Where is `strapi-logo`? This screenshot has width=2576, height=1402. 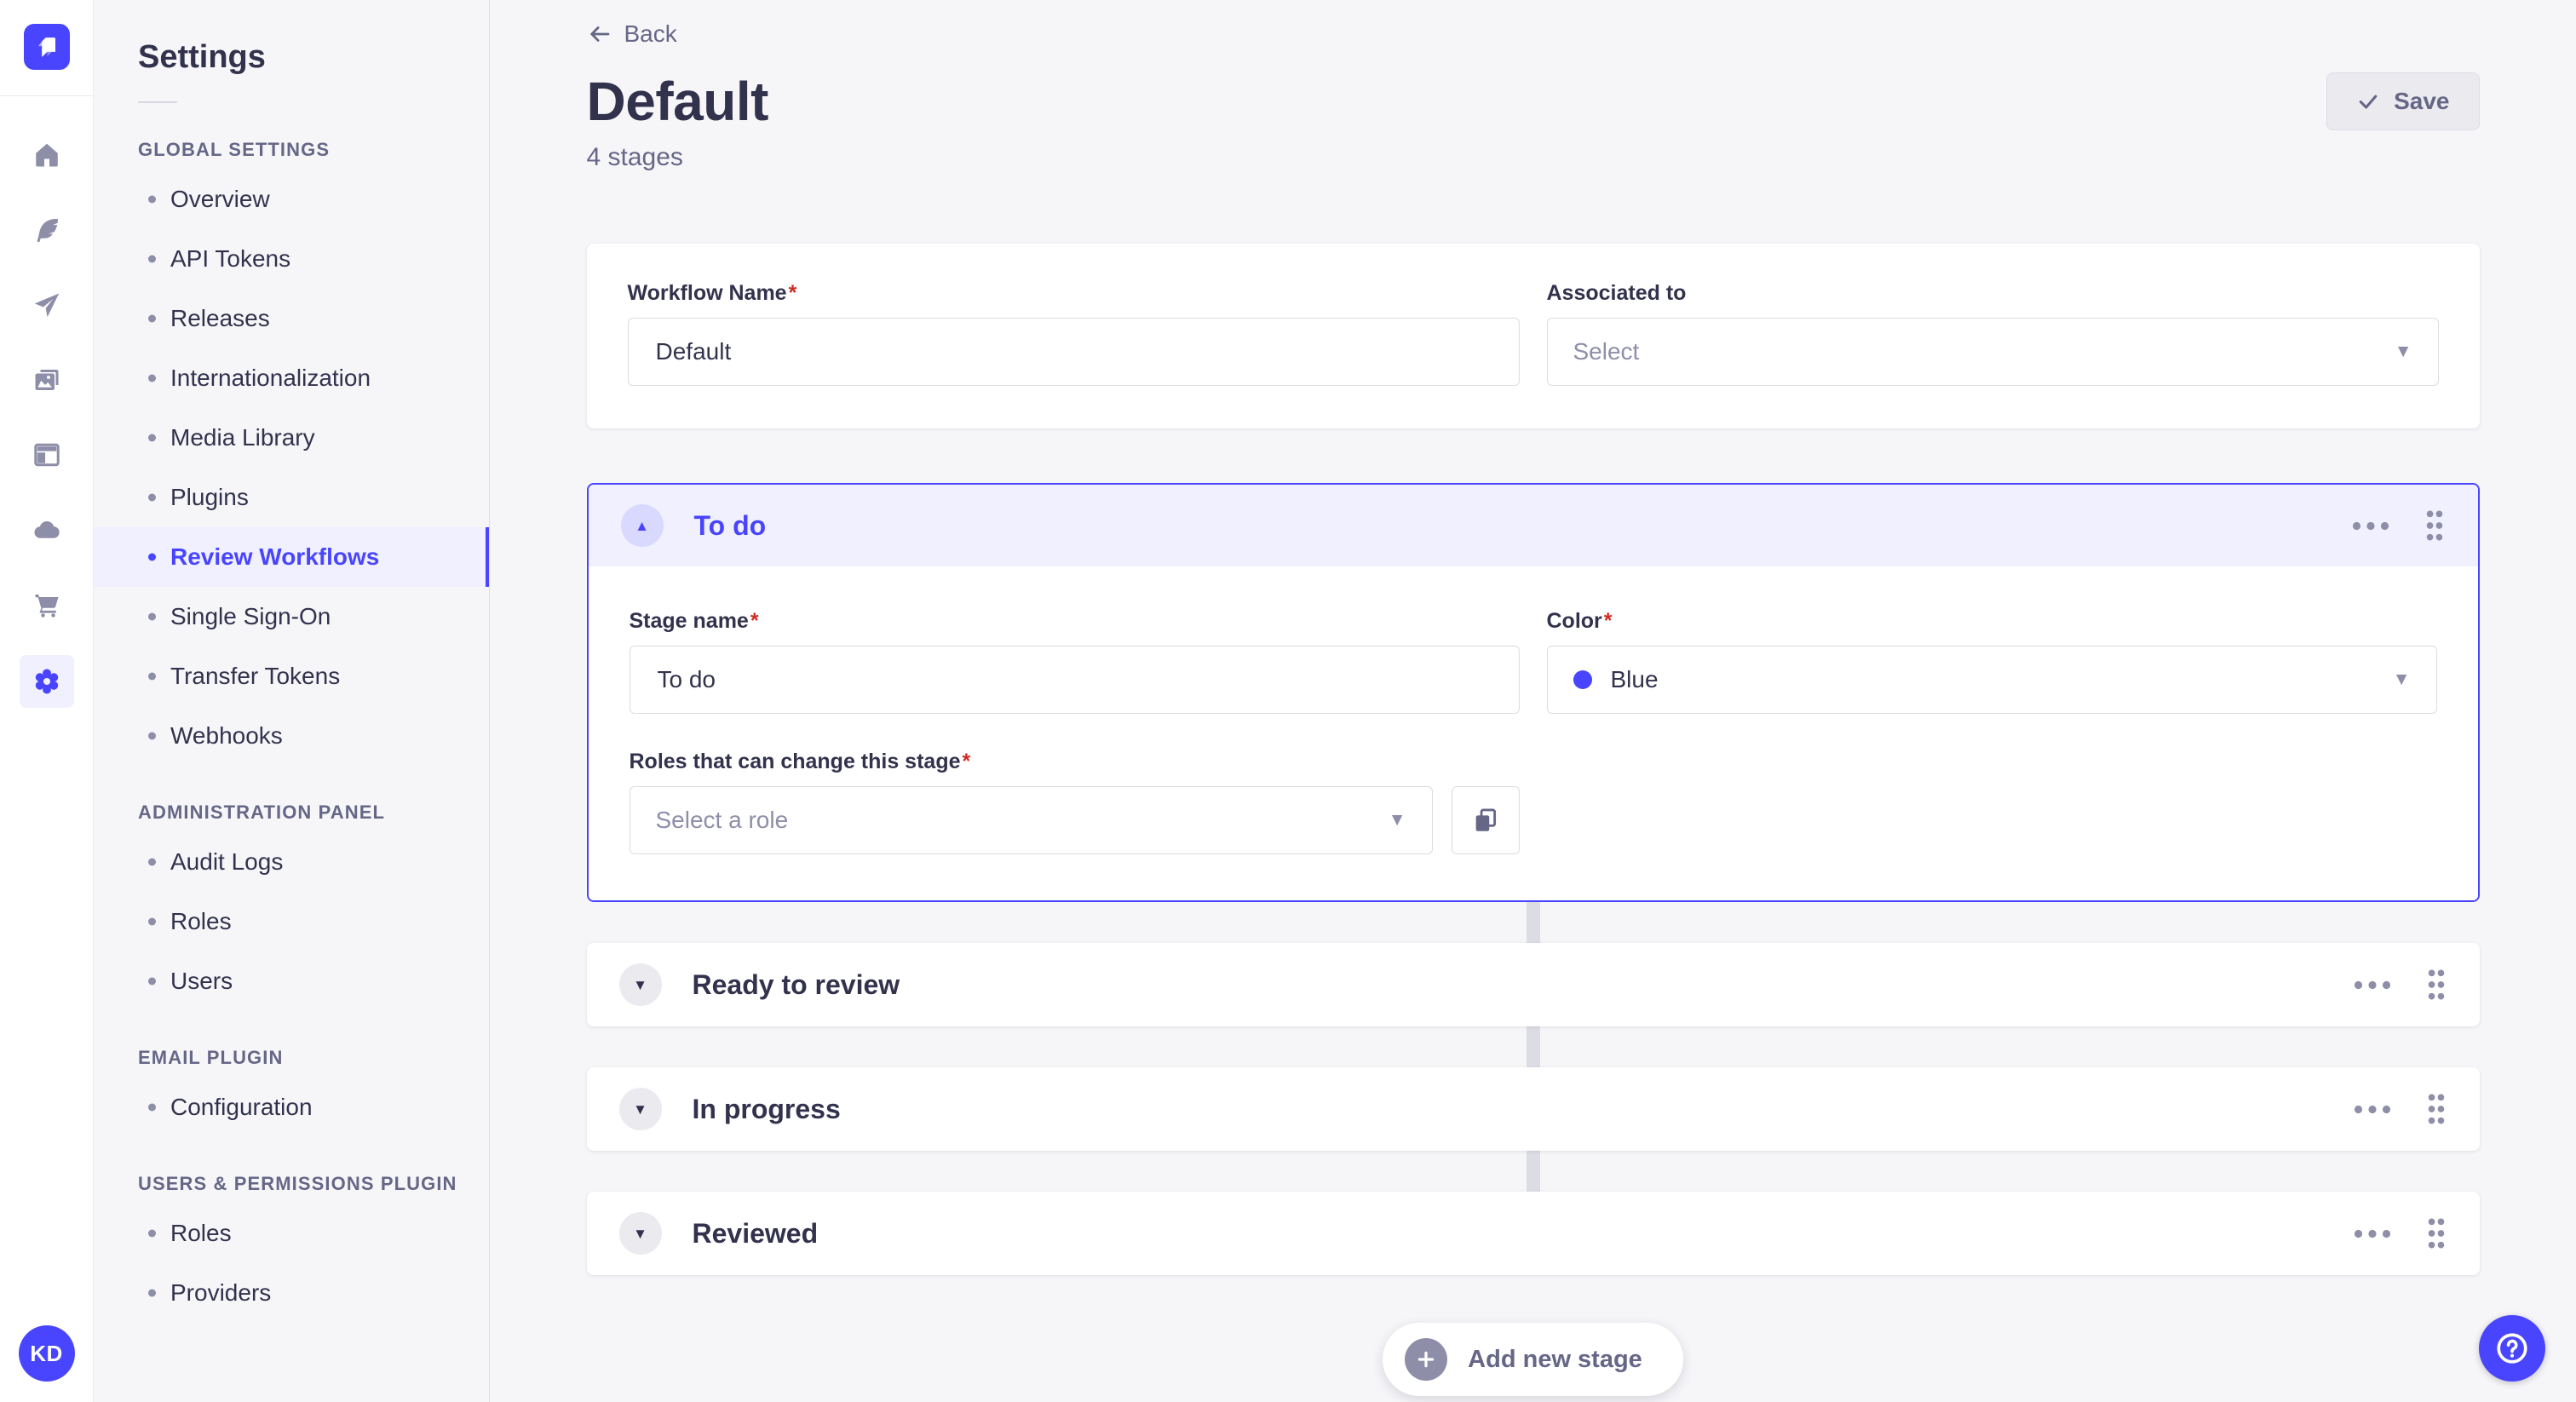 strapi-logo is located at coordinates (46, 47).